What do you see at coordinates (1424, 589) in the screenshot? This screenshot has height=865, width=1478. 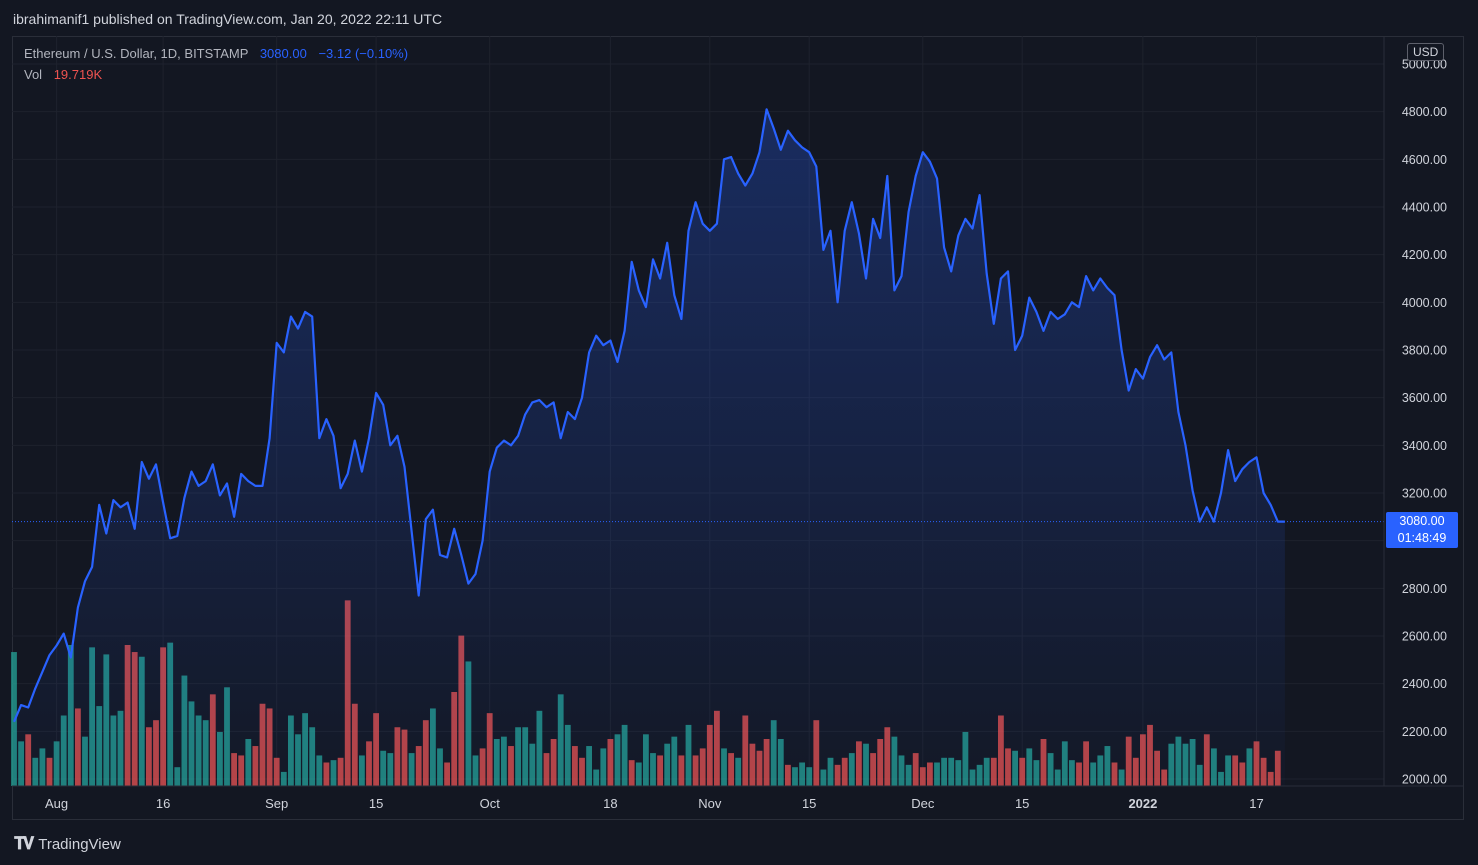 I see `price-tick-label: 2800.00` at bounding box center [1424, 589].